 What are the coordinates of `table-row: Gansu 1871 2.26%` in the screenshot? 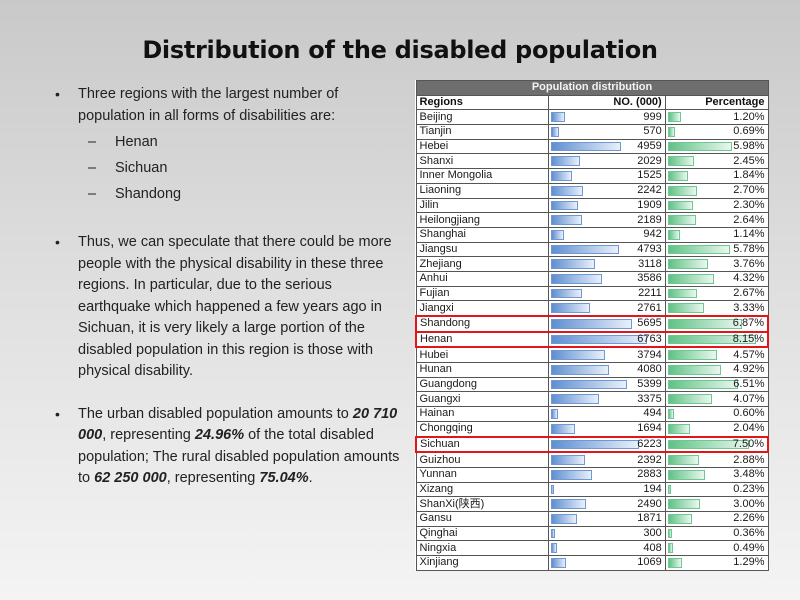 It's located at (592, 518).